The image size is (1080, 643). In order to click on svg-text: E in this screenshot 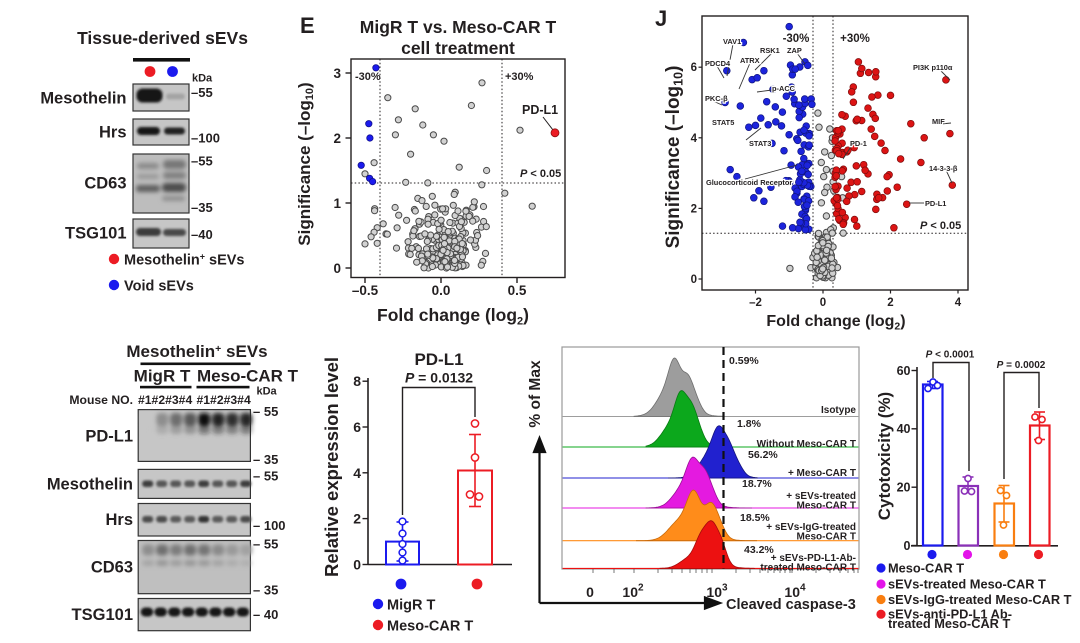, I will do `click(307, 25)`.